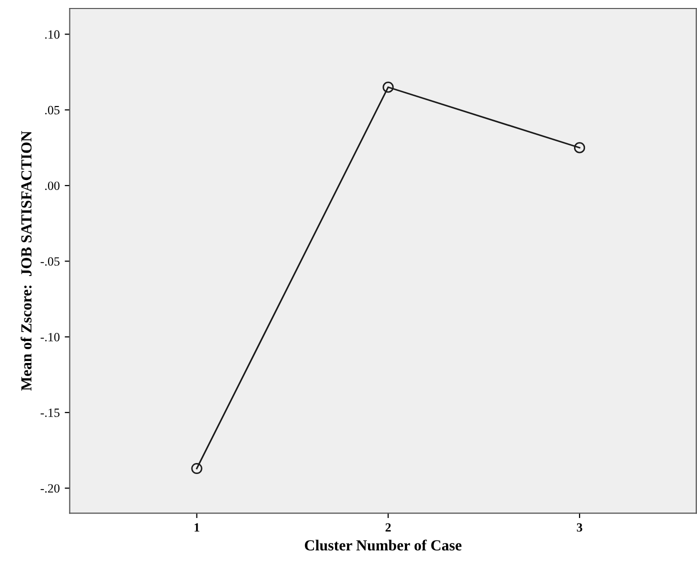  Describe the element at coordinates (579, 527) in the screenshot. I see `x-tick-label: 3` at that location.